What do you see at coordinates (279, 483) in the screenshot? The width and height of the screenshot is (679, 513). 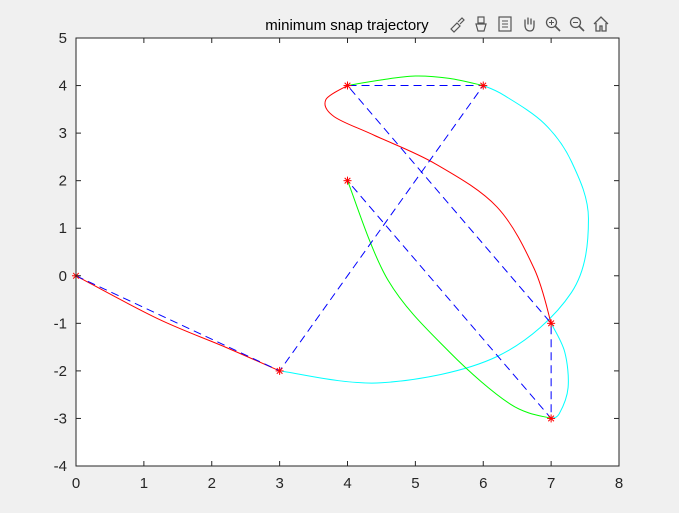 I see `x-tick-label: 3` at bounding box center [279, 483].